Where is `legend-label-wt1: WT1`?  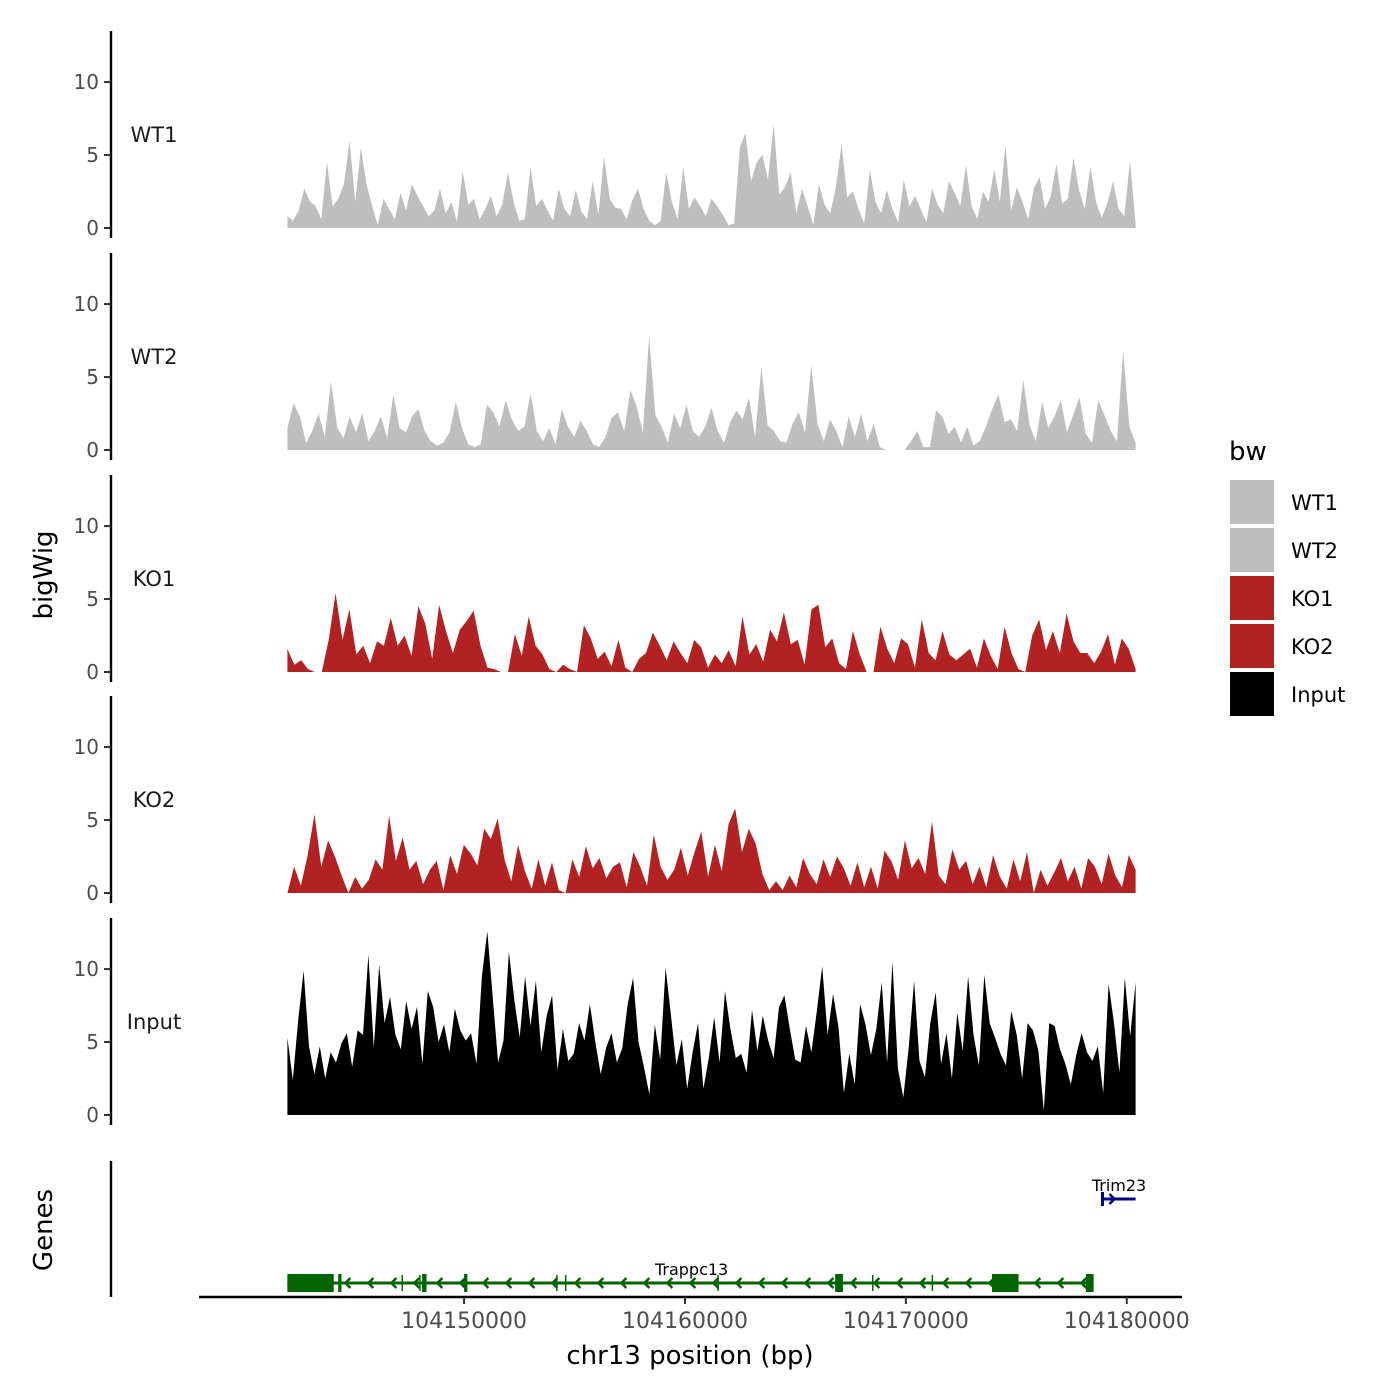 legend-label-wt1: WT1 is located at coordinates (1314, 503).